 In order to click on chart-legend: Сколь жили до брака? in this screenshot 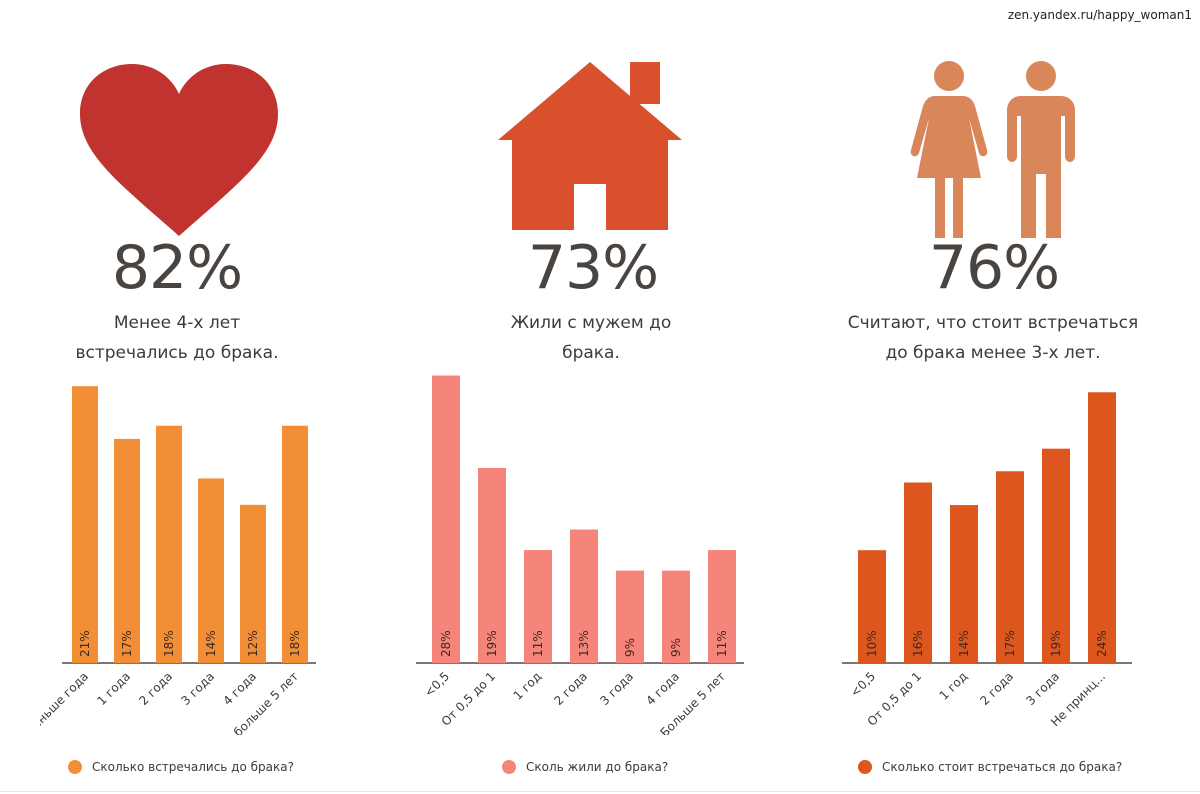, I will do `click(585, 767)`.